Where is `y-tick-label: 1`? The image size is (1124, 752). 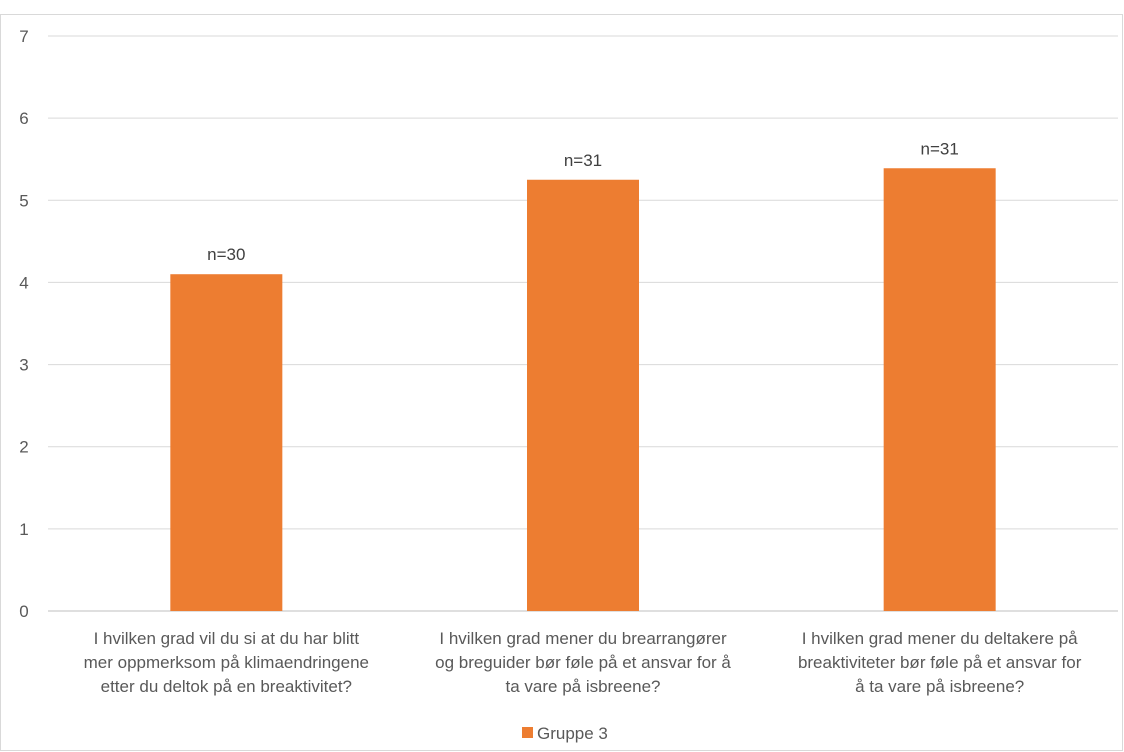 y-tick-label: 1 is located at coordinates (23, 529).